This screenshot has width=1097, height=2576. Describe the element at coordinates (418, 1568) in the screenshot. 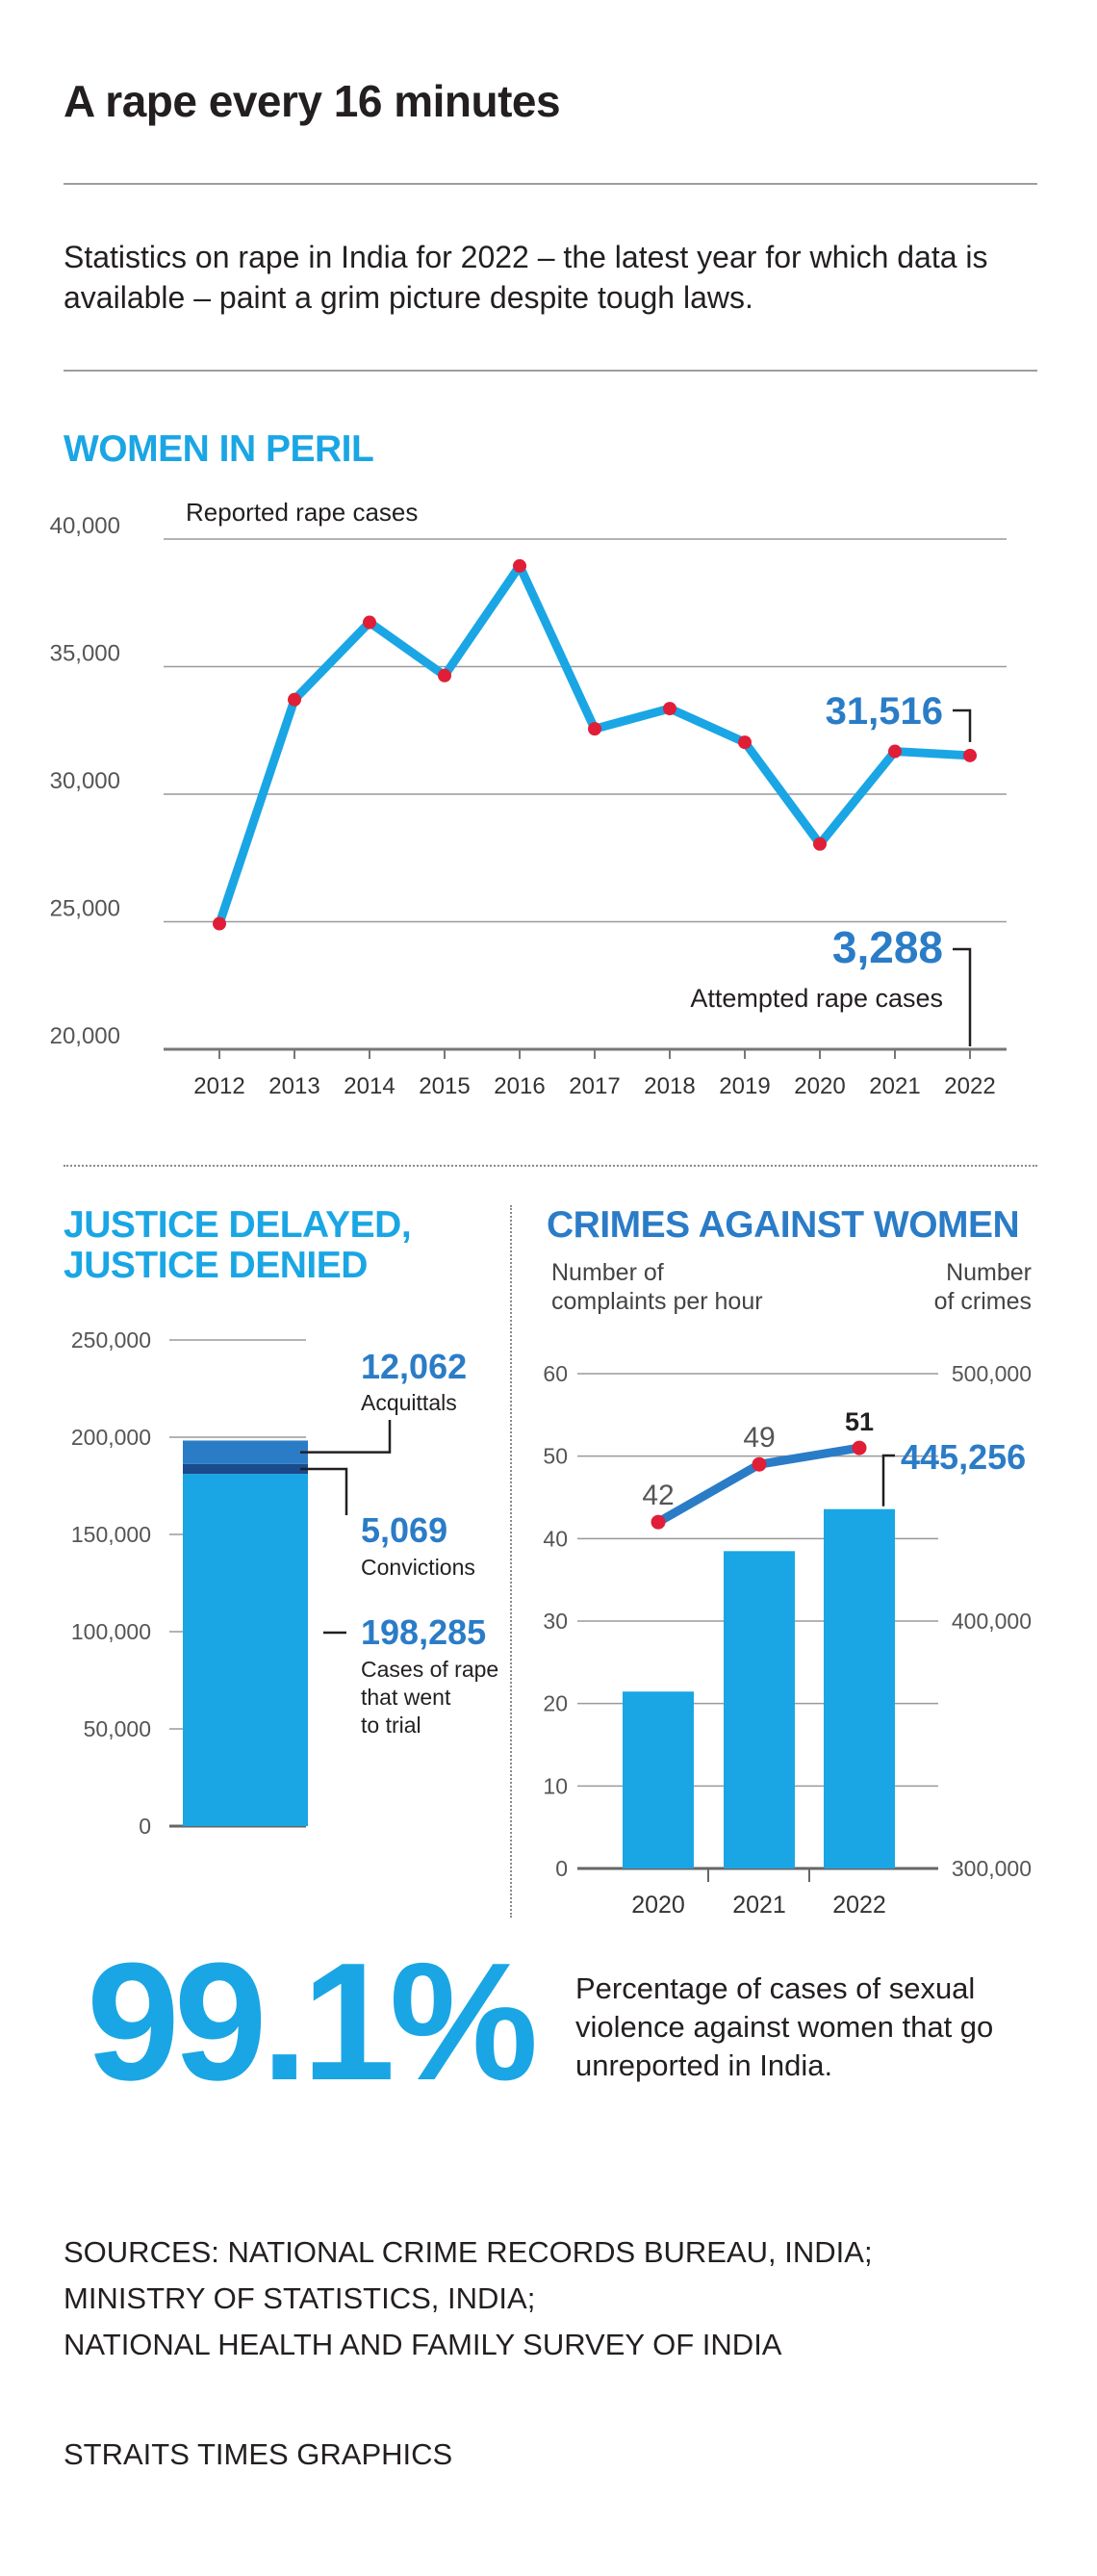

I see `convictions-label: Convictions` at that location.